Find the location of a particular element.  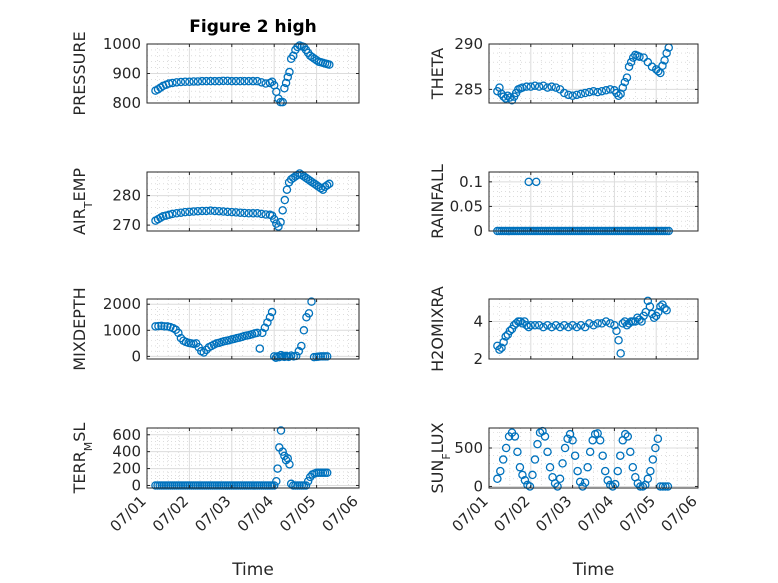

y-tick-label: 200 is located at coordinates (126, 469).